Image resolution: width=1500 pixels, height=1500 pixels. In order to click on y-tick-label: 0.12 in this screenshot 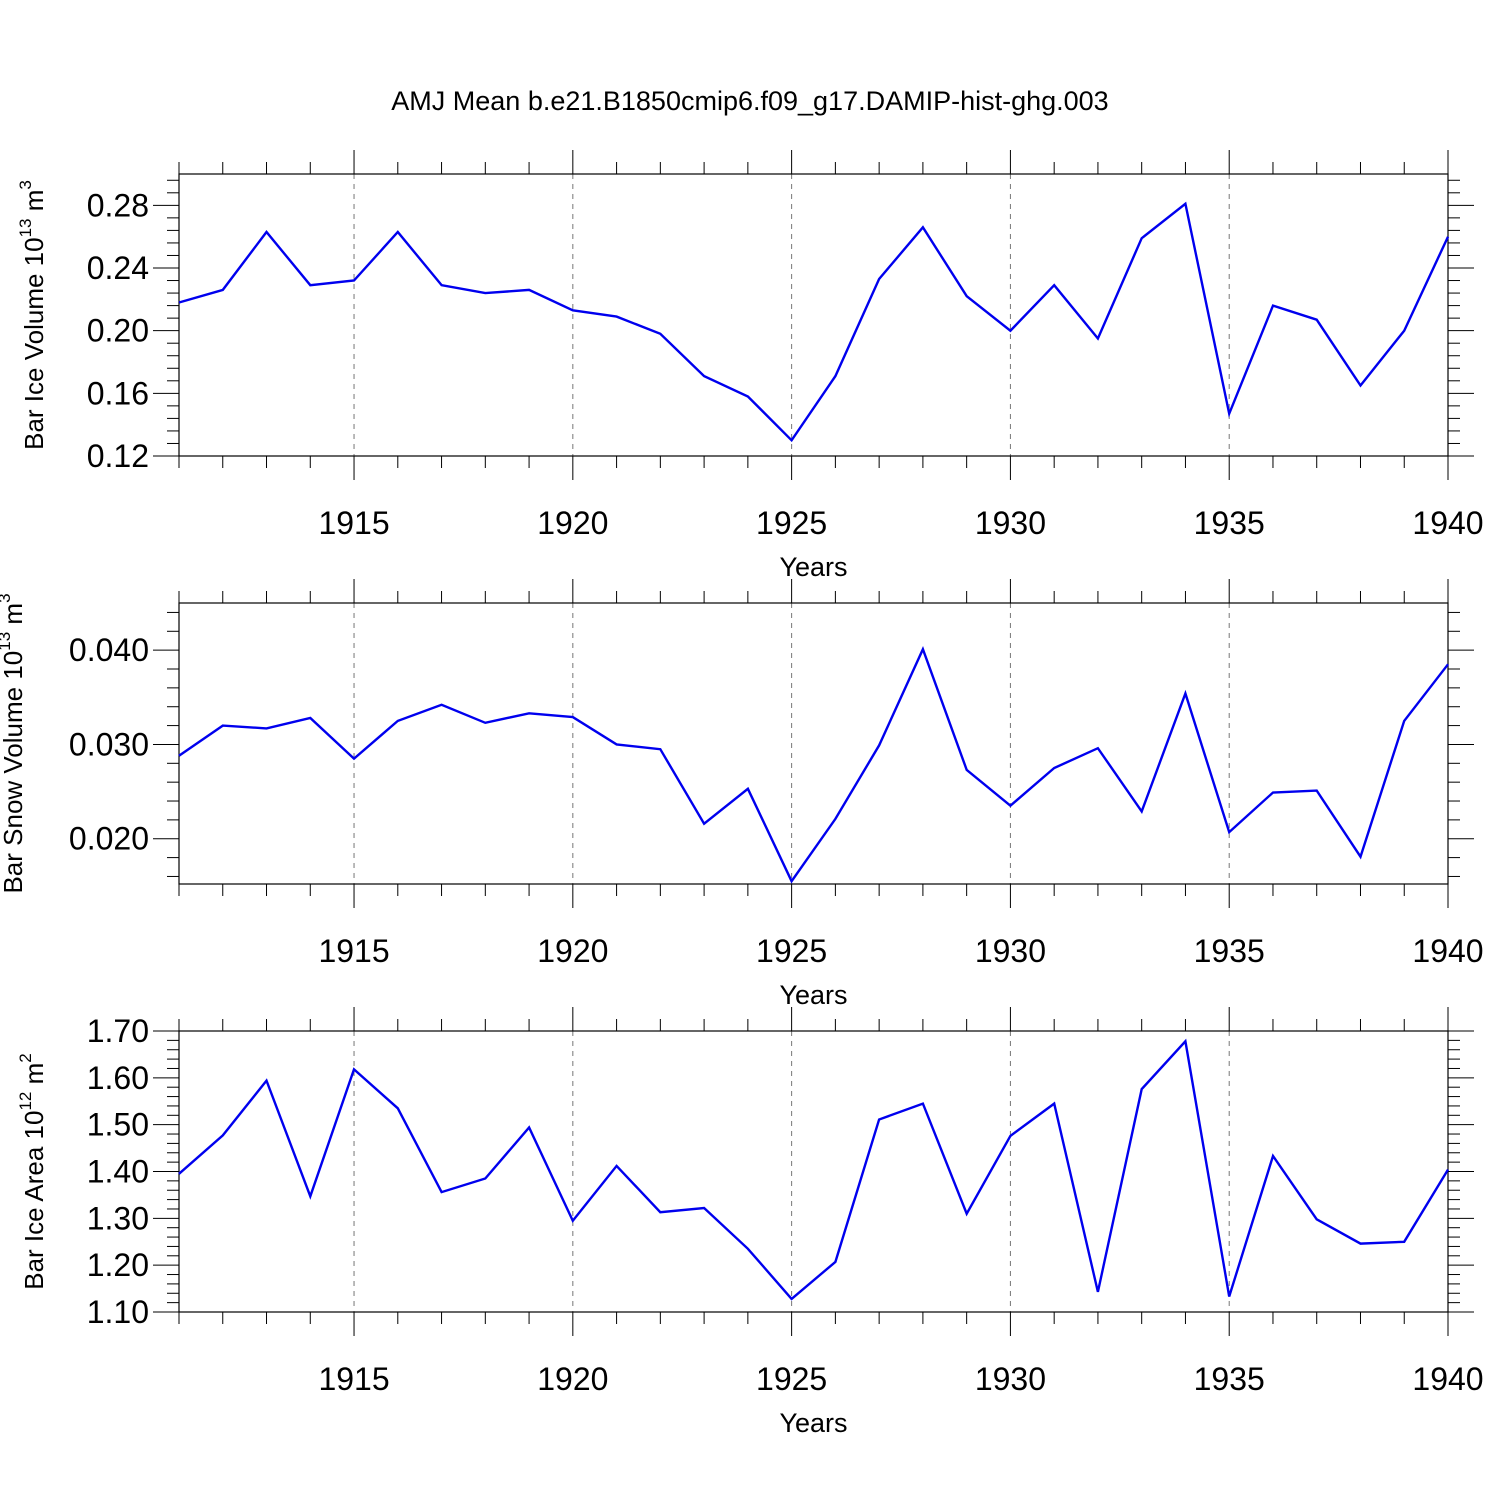, I will do `click(118, 456)`.